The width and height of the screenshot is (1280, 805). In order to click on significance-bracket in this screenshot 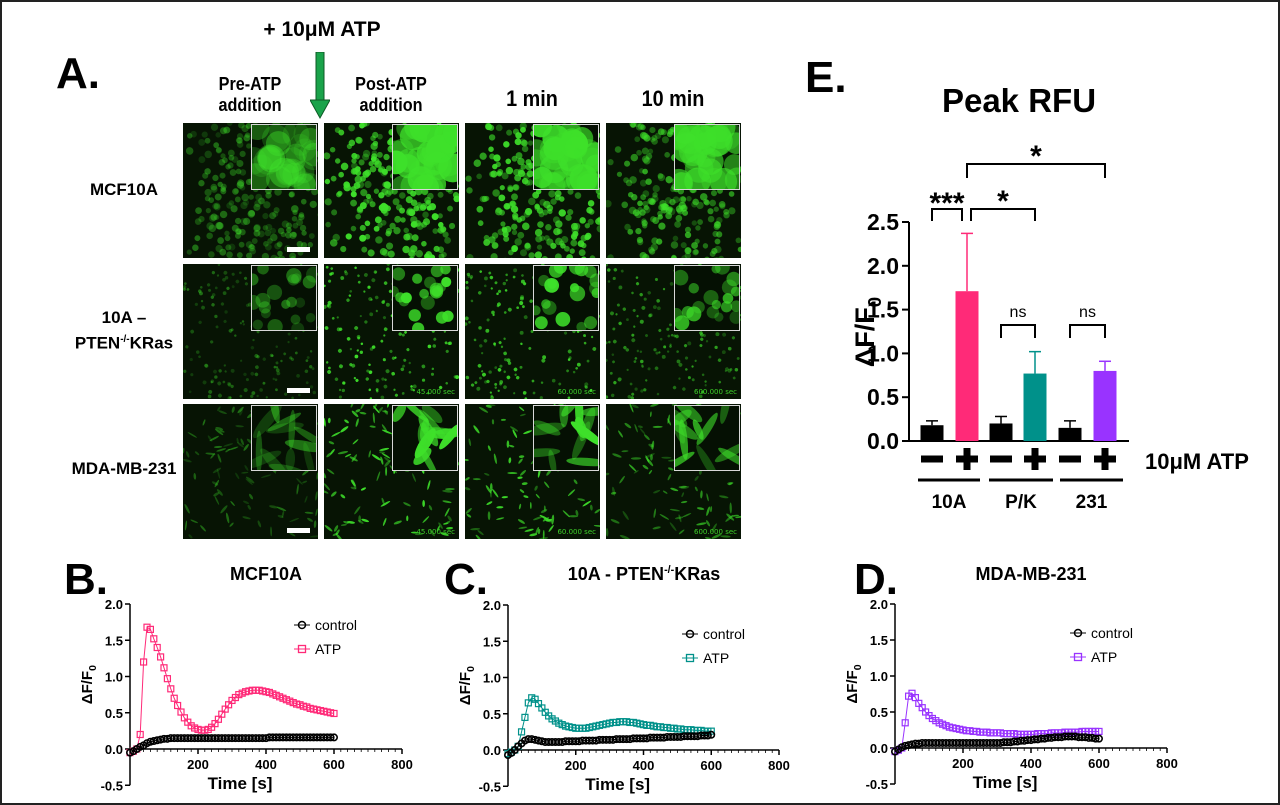, I will do `click(1087, 331)`.